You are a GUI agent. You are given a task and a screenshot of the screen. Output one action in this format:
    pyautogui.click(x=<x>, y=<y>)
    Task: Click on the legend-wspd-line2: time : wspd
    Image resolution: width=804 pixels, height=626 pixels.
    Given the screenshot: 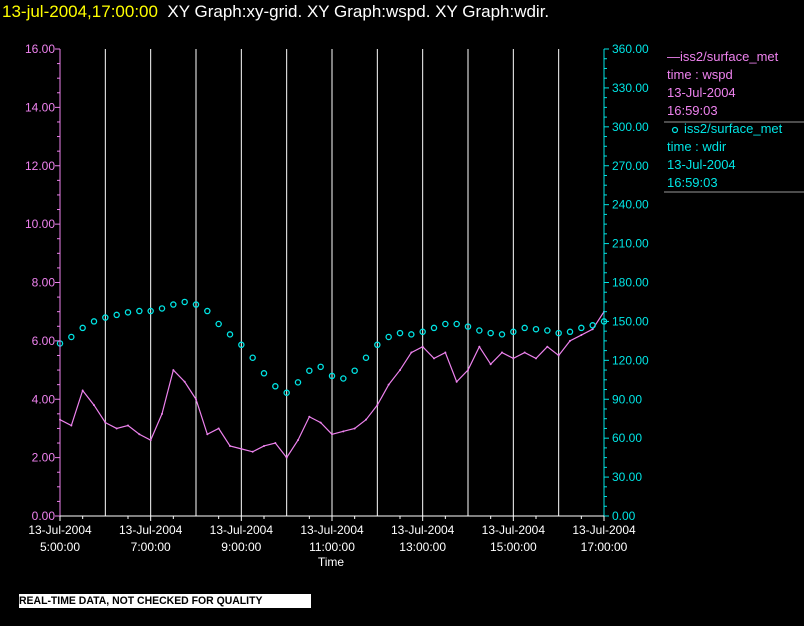 What is the action you would take?
    pyautogui.click(x=700, y=74)
    